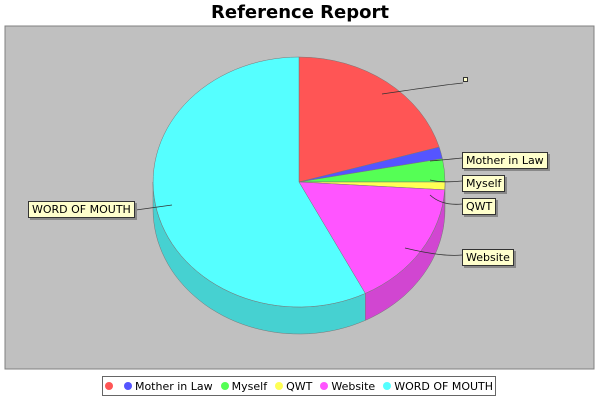  Describe the element at coordinates (353, 386) in the screenshot. I see `legend-label-4: Website` at that location.